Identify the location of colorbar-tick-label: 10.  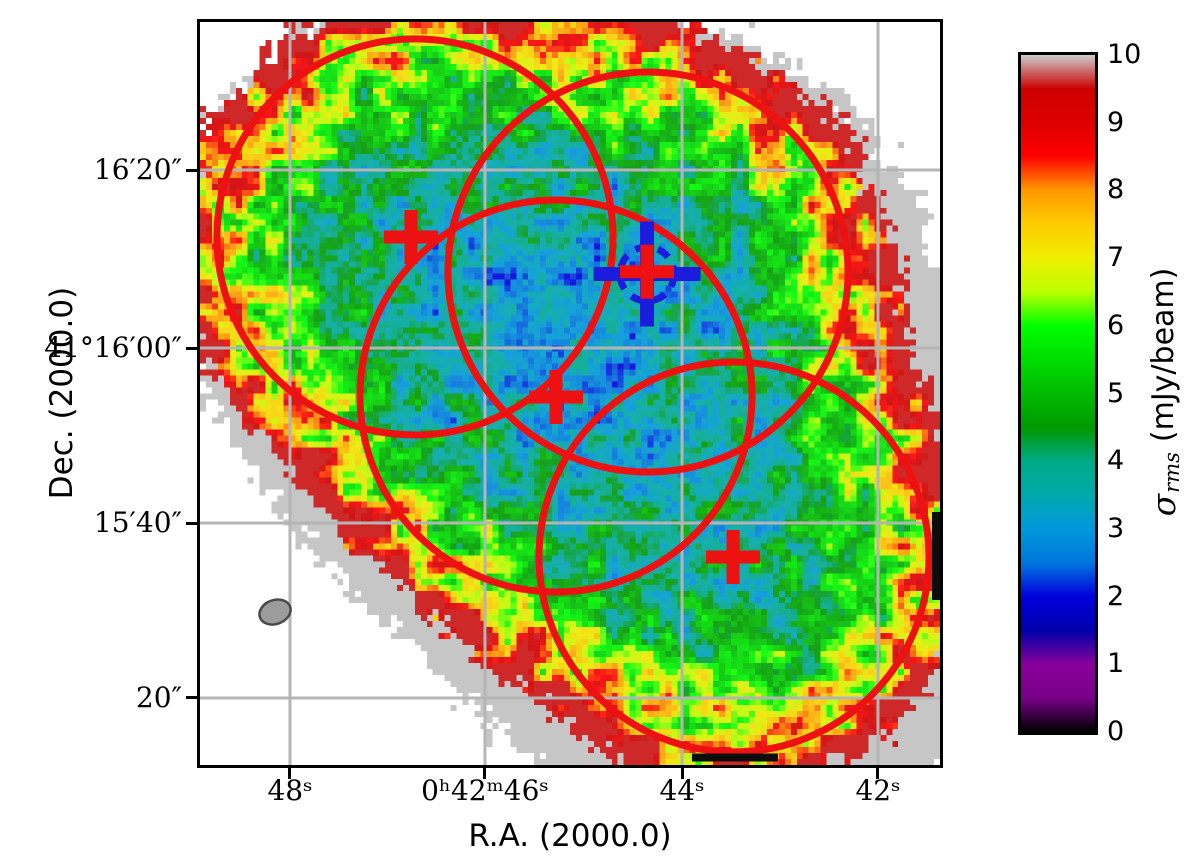
(1124, 54).